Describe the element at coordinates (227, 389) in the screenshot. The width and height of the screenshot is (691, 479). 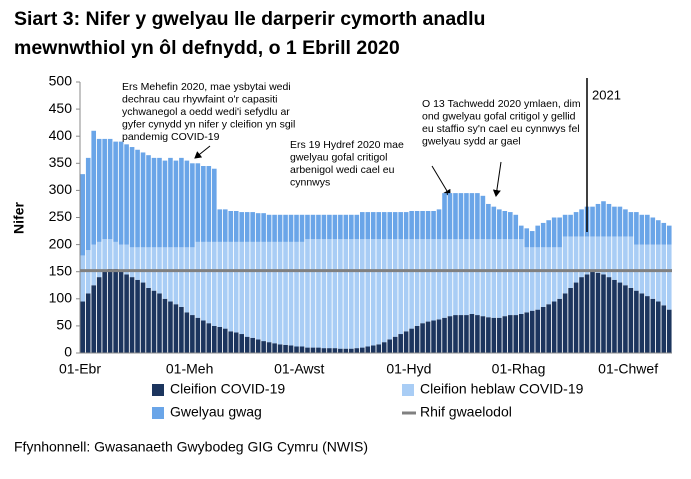
I see `legend-label: Cleifion COVID-19` at that location.